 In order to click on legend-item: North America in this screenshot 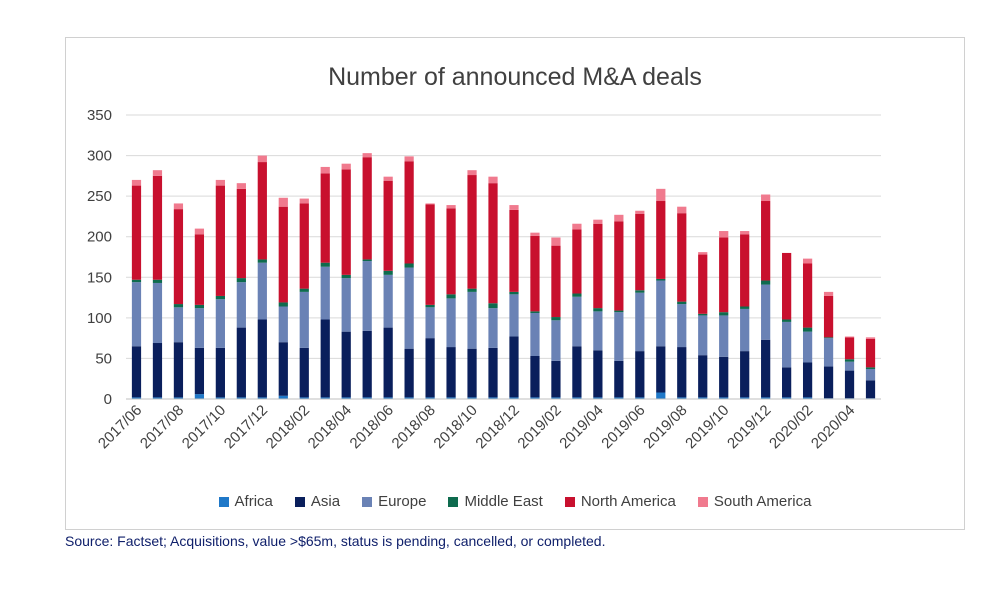, I will do `click(620, 501)`.